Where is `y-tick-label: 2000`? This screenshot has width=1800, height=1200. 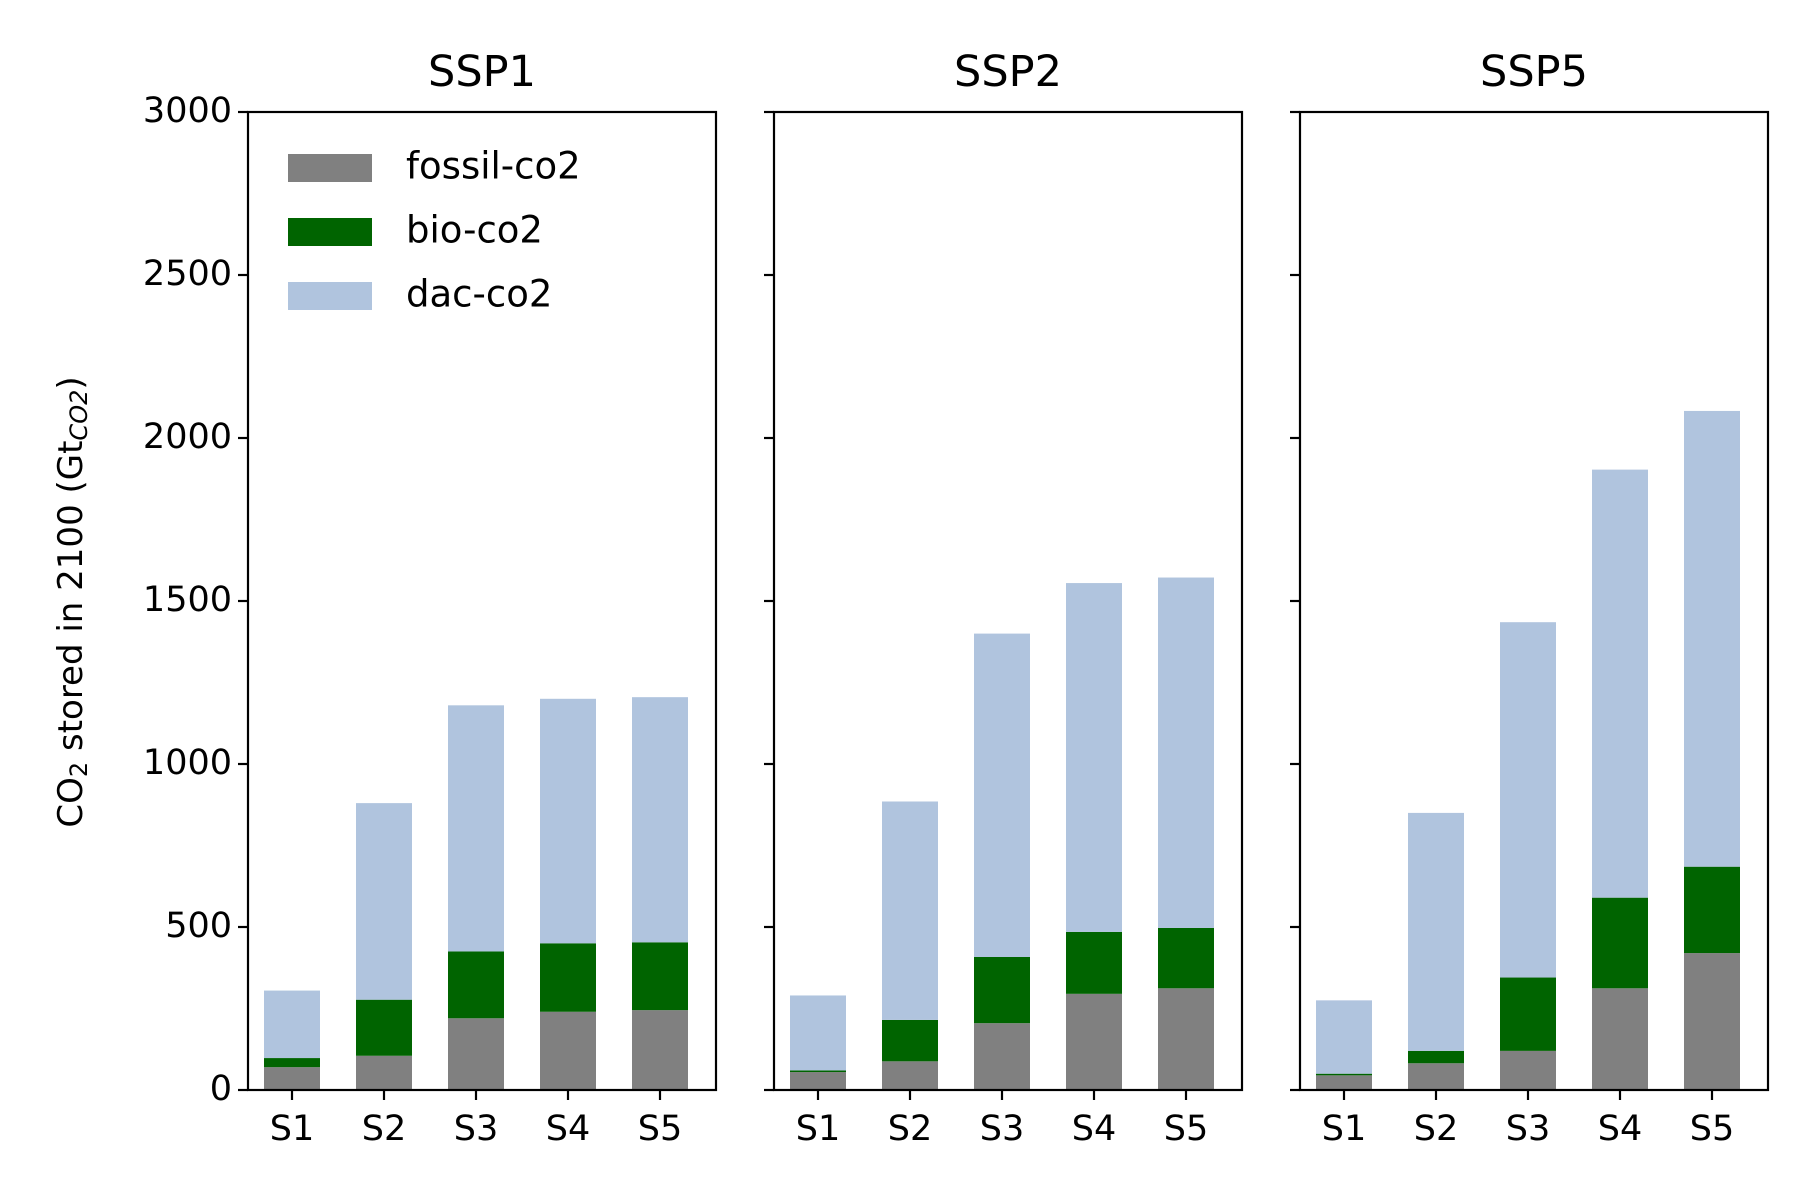
y-tick-label: 2000 is located at coordinates (187, 437).